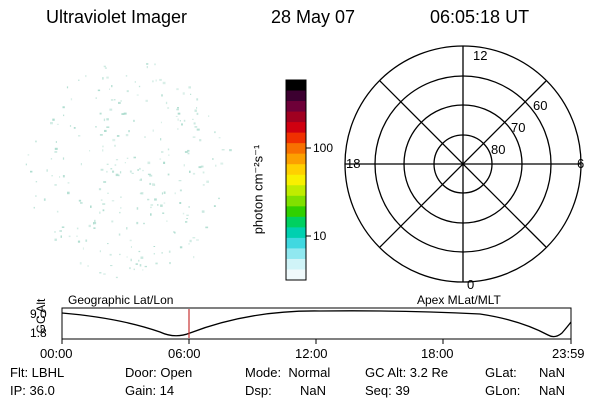 This screenshot has width=600, height=400. I want to click on colorbar-frame, so click(296, 180).